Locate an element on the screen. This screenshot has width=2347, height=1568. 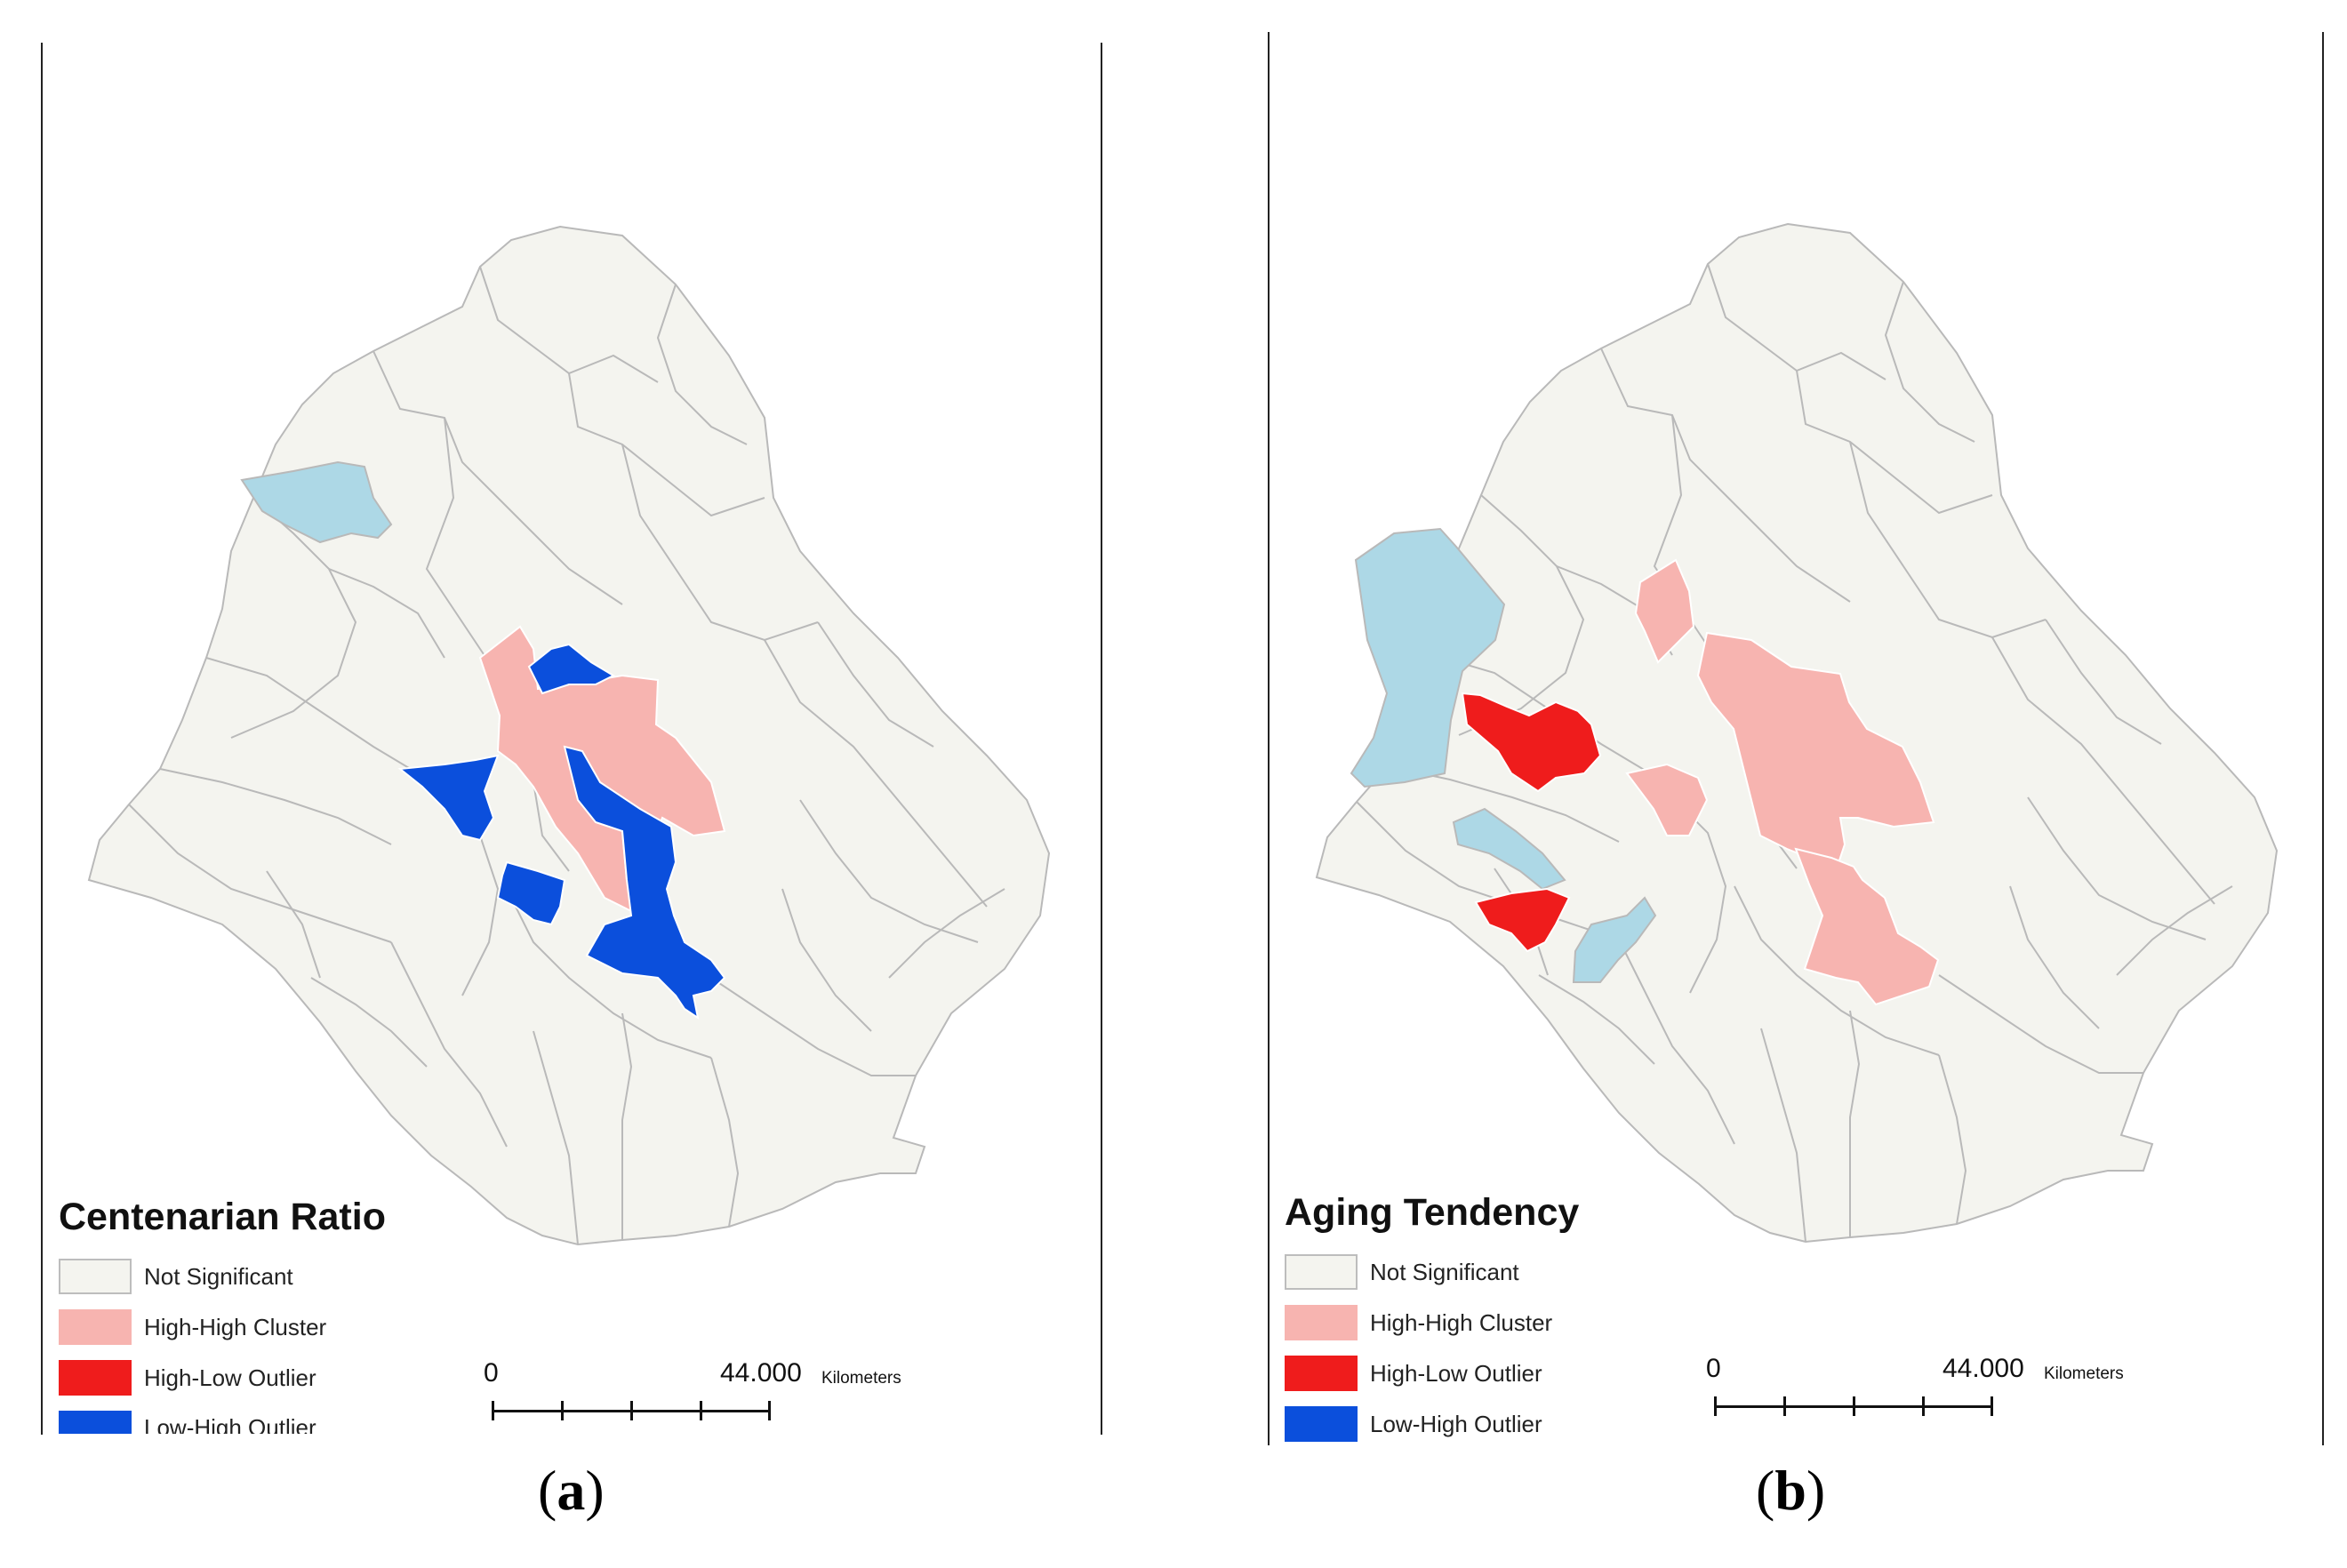
legend-title: Aging Tendency is located at coordinates (1432, 1212).